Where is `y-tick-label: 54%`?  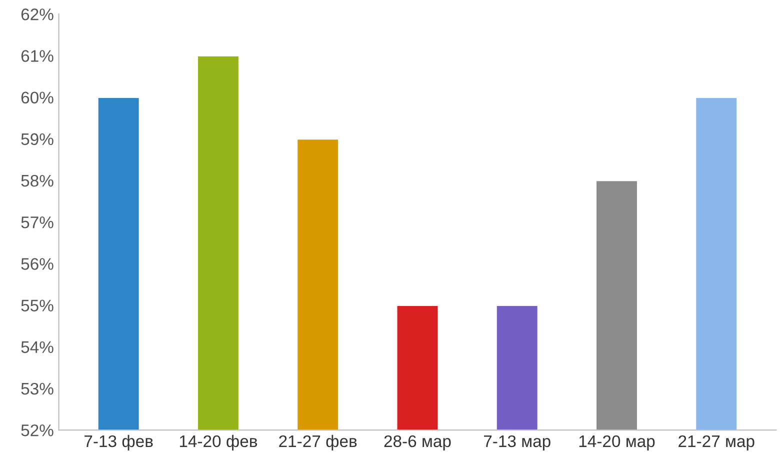 y-tick-label: 54% is located at coordinates (37, 347).